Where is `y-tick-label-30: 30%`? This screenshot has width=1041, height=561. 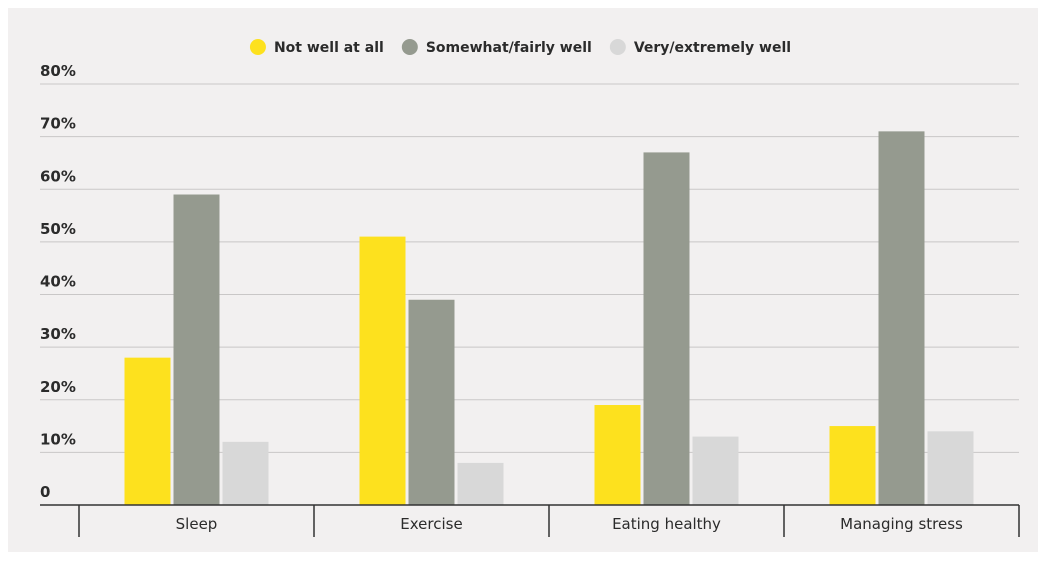
y-tick-label-30: 30% is located at coordinates (58, 334).